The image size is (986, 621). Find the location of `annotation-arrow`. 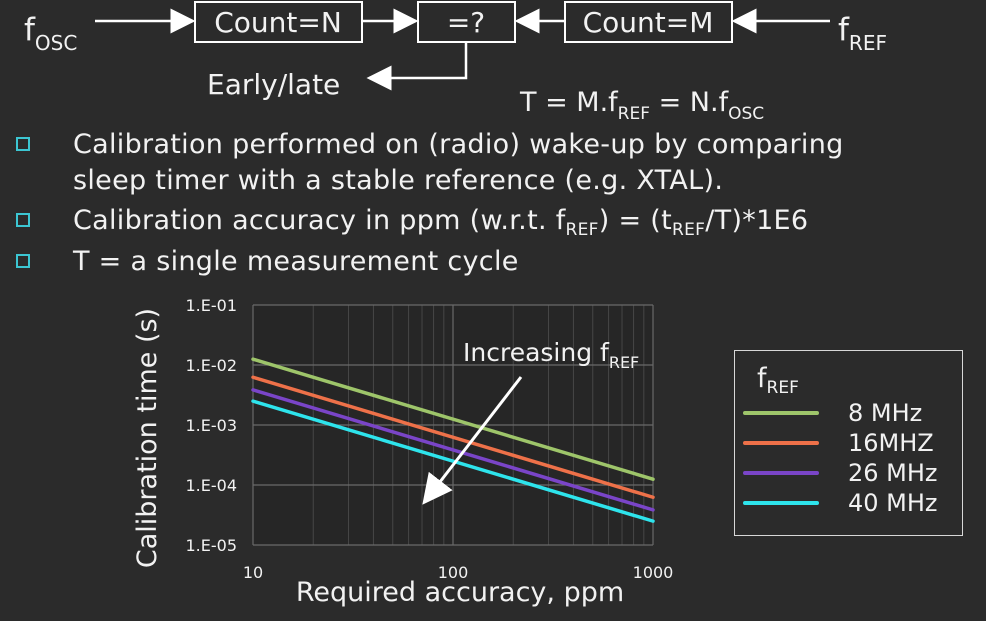

annotation-arrow is located at coordinates (472, 440).